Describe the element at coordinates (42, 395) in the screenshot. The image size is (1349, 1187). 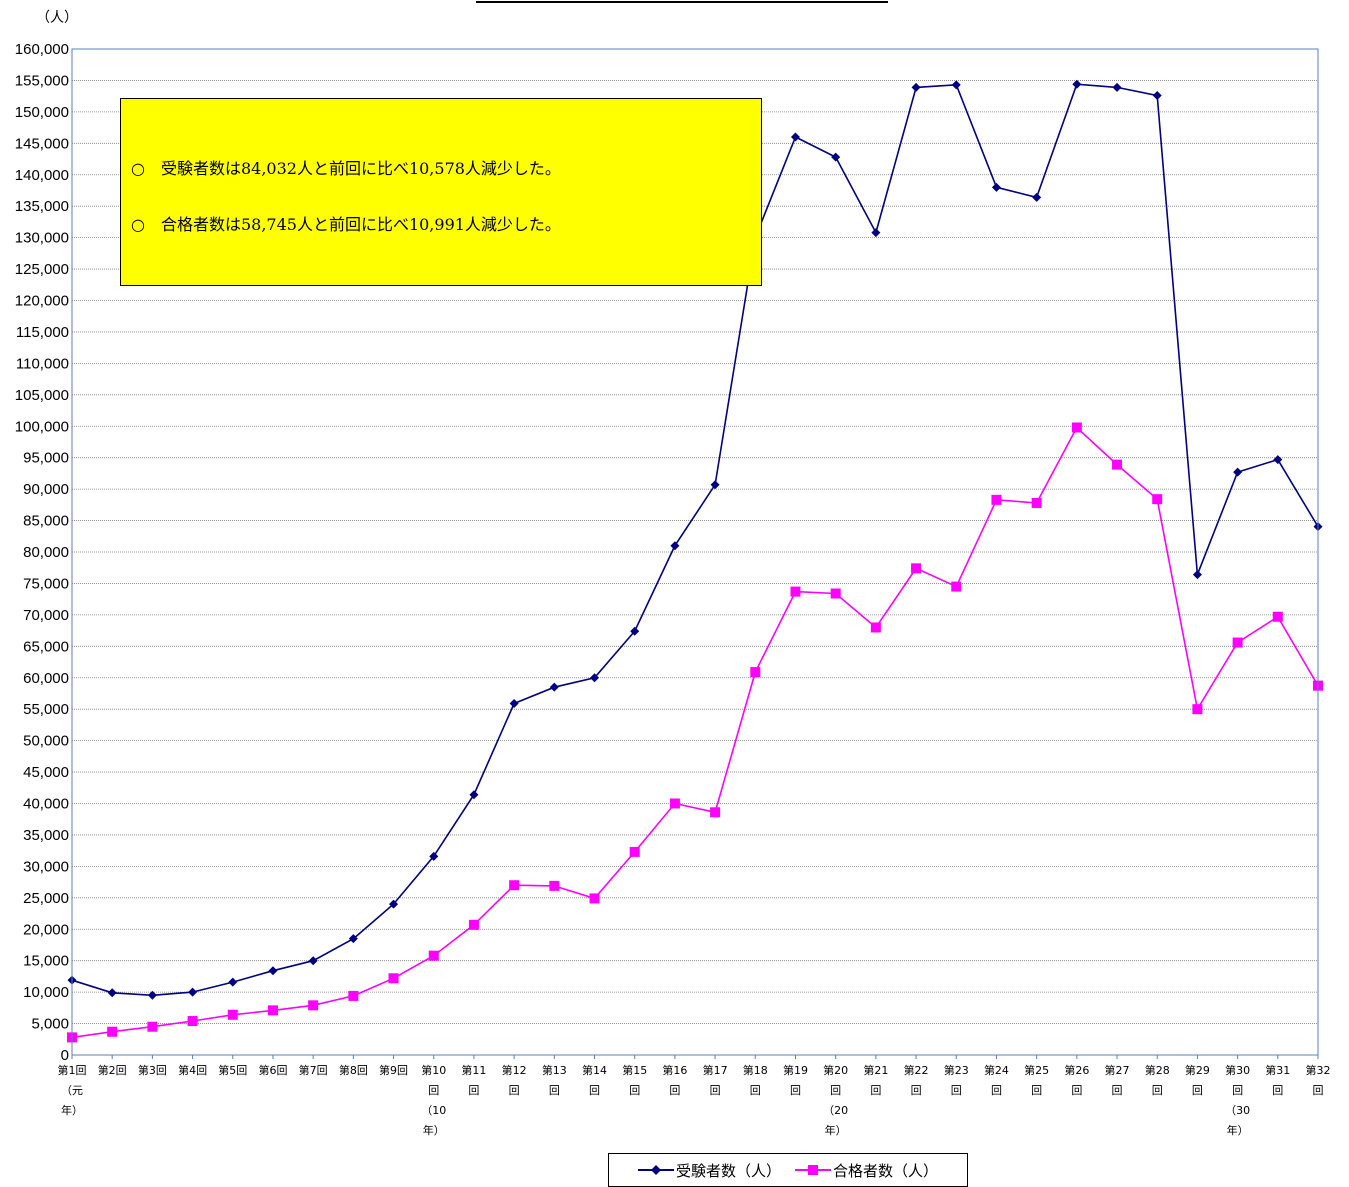
I see `y-tick-label: 105,000` at that location.